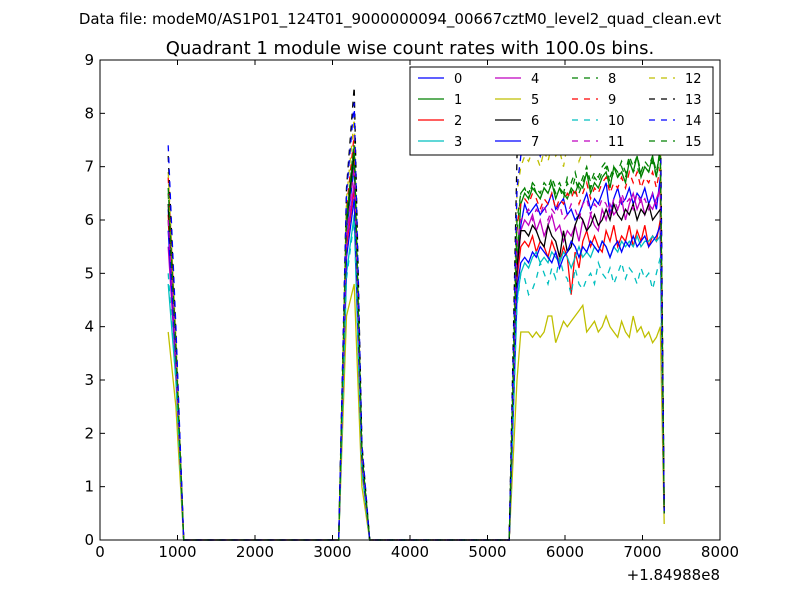 Image resolution: width=800 pixels, height=600 pixels. Describe the element at coordinates (616, 121) in the screenshot. I see `legend-label-10: 10` at that location.